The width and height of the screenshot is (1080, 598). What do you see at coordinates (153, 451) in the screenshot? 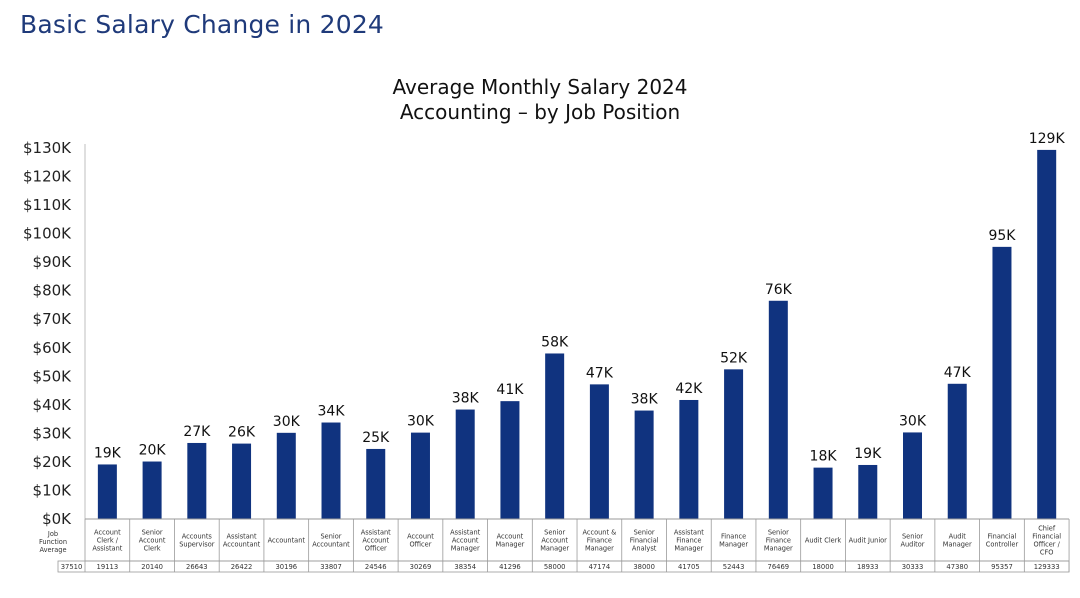
I see `data-label: 20K` at bounding box center [153, 451].